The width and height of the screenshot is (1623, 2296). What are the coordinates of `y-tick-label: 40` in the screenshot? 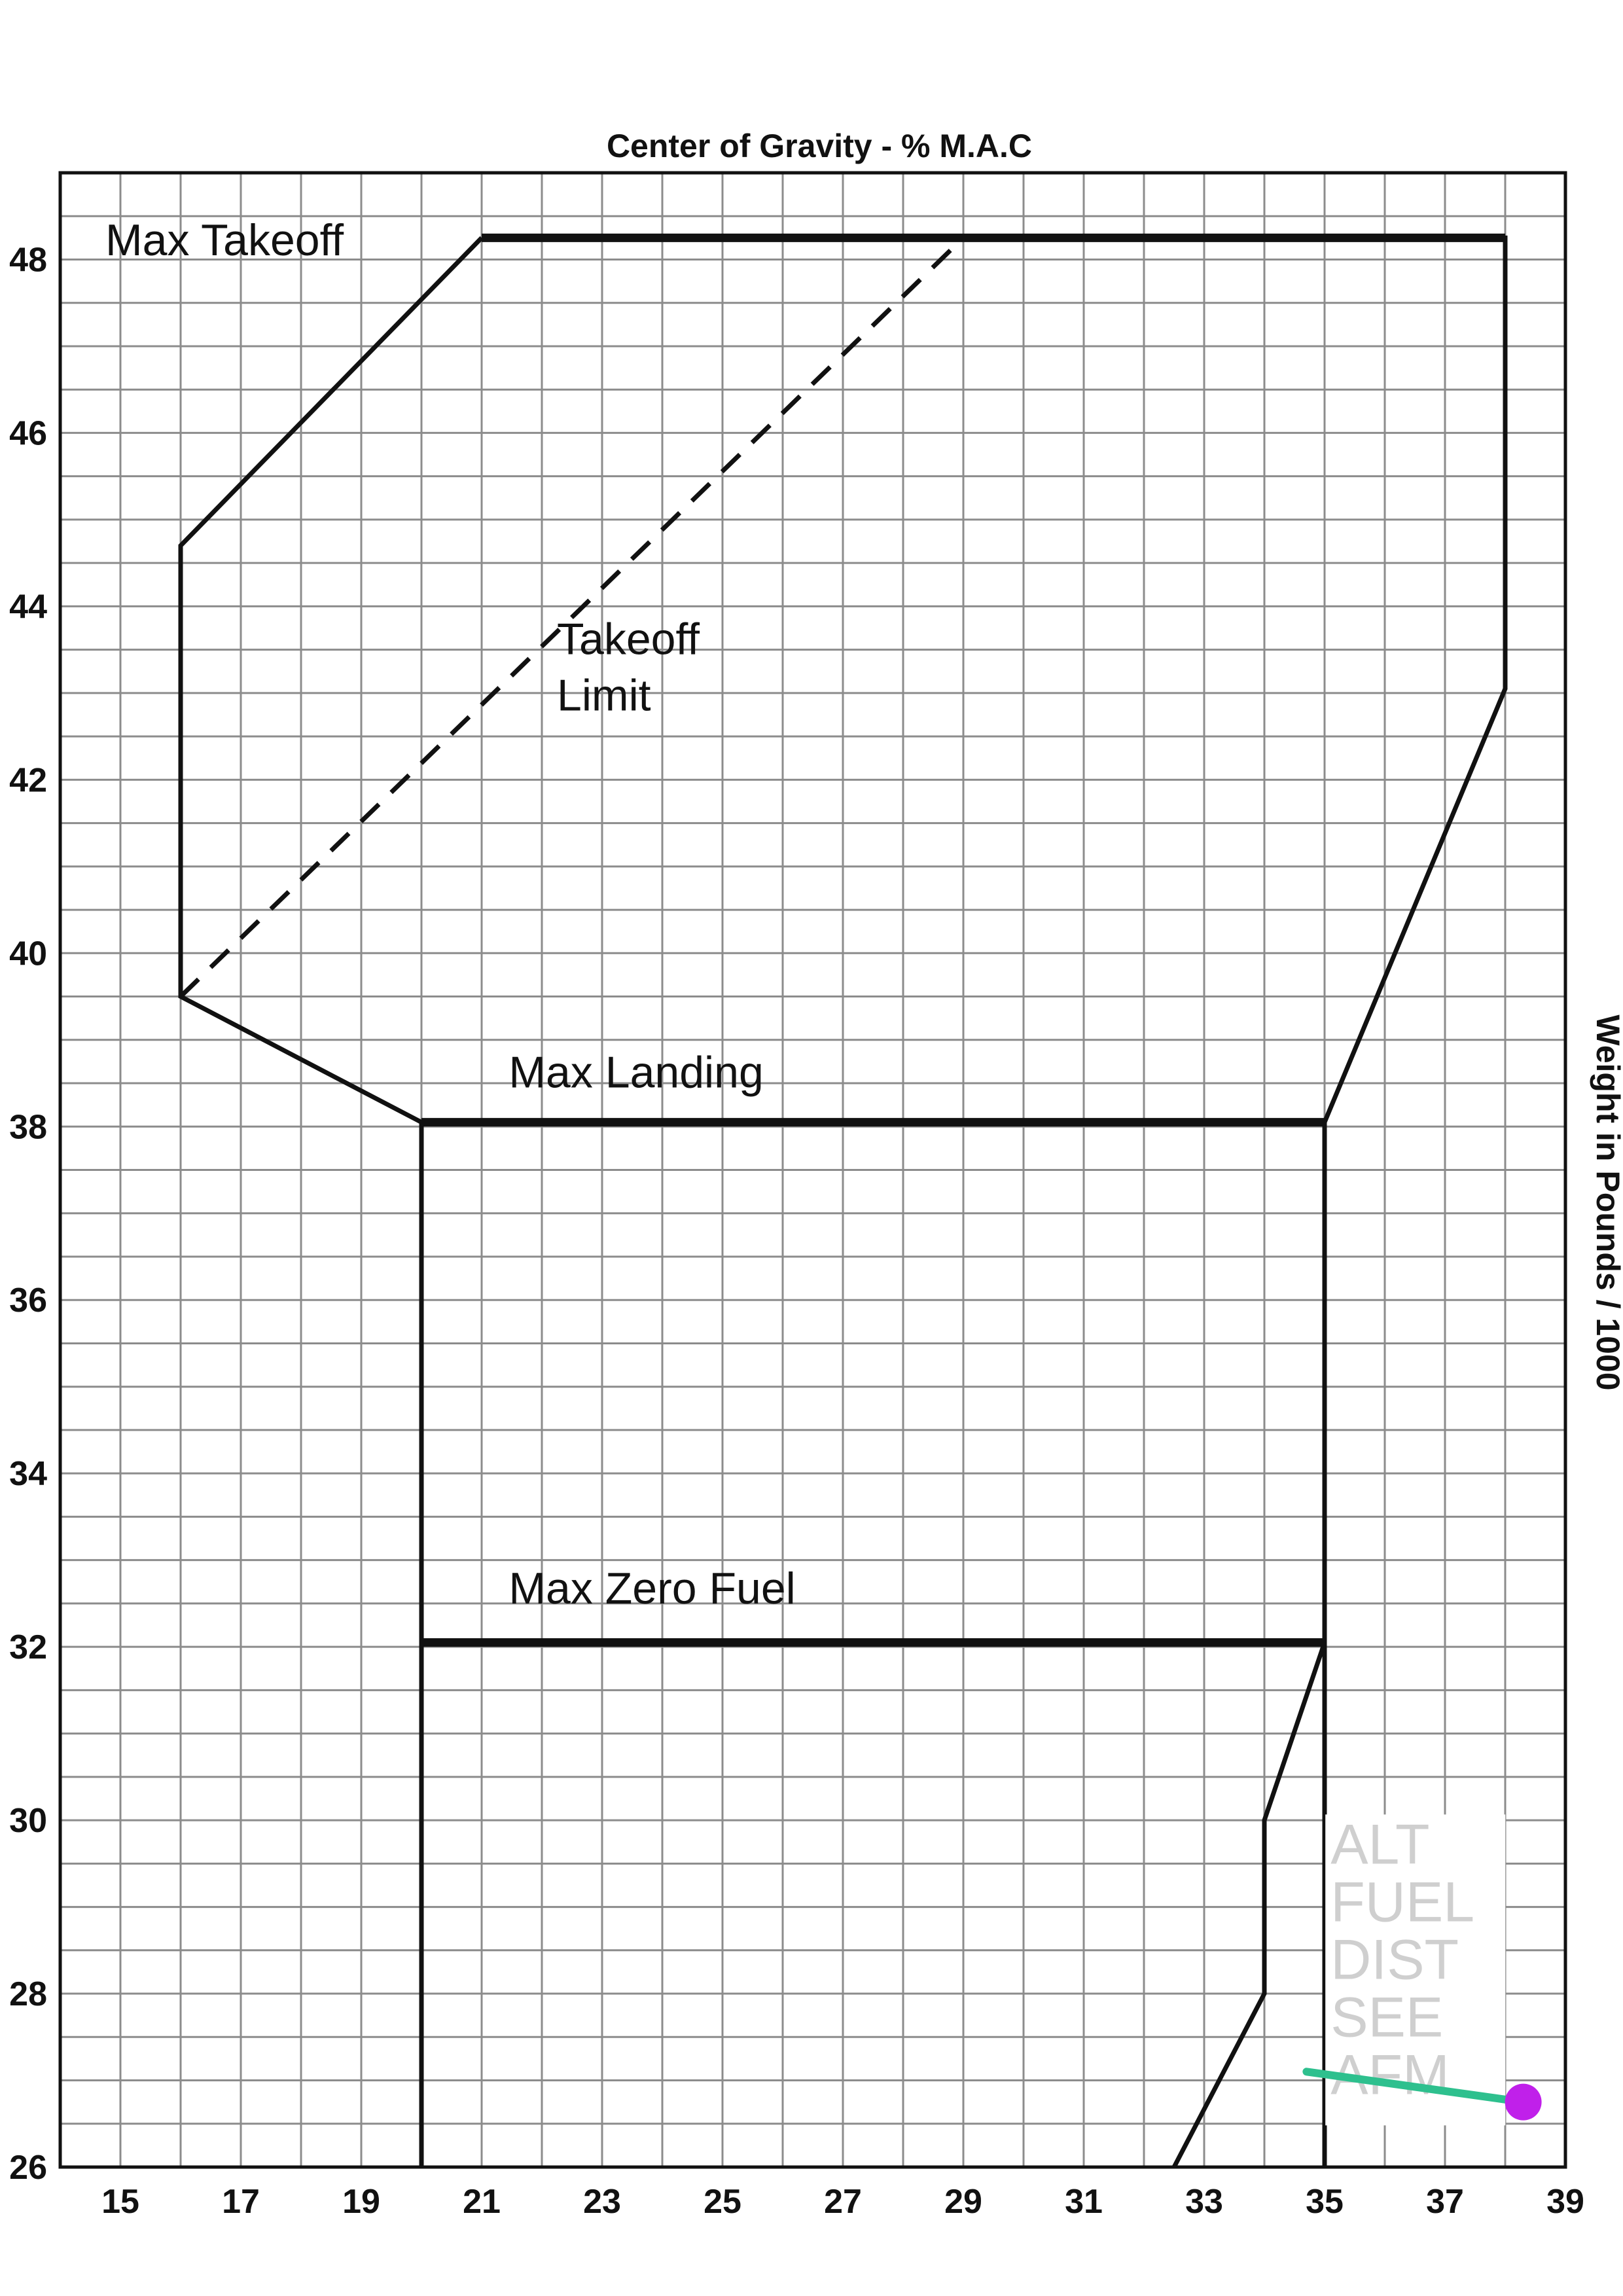 It's located at (28, 954).